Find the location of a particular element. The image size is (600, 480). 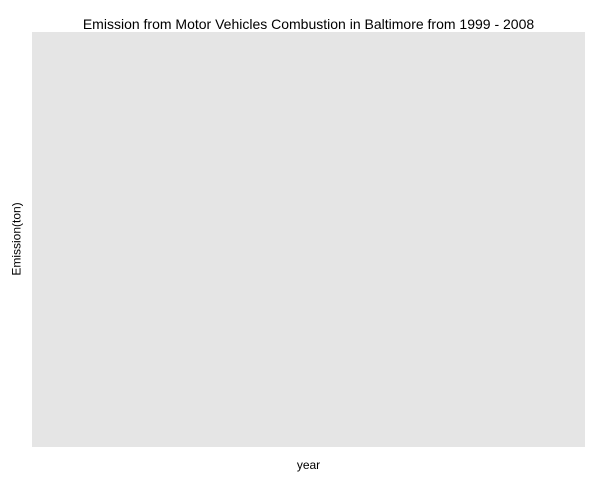

y-axis-label: Emission(ton) is located at coordinates (16, 239).